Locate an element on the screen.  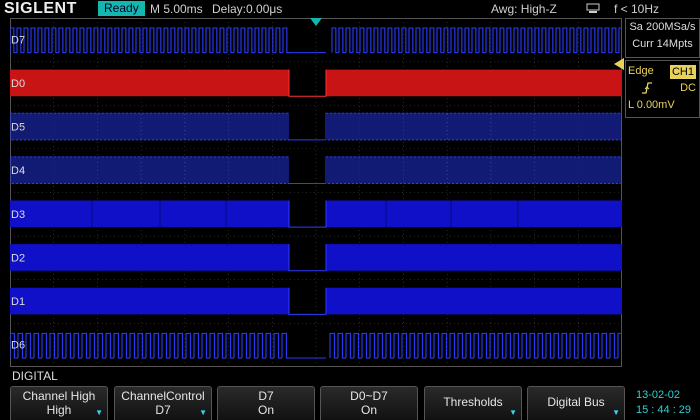
trace-d0 is located at coordinates (316, 83).